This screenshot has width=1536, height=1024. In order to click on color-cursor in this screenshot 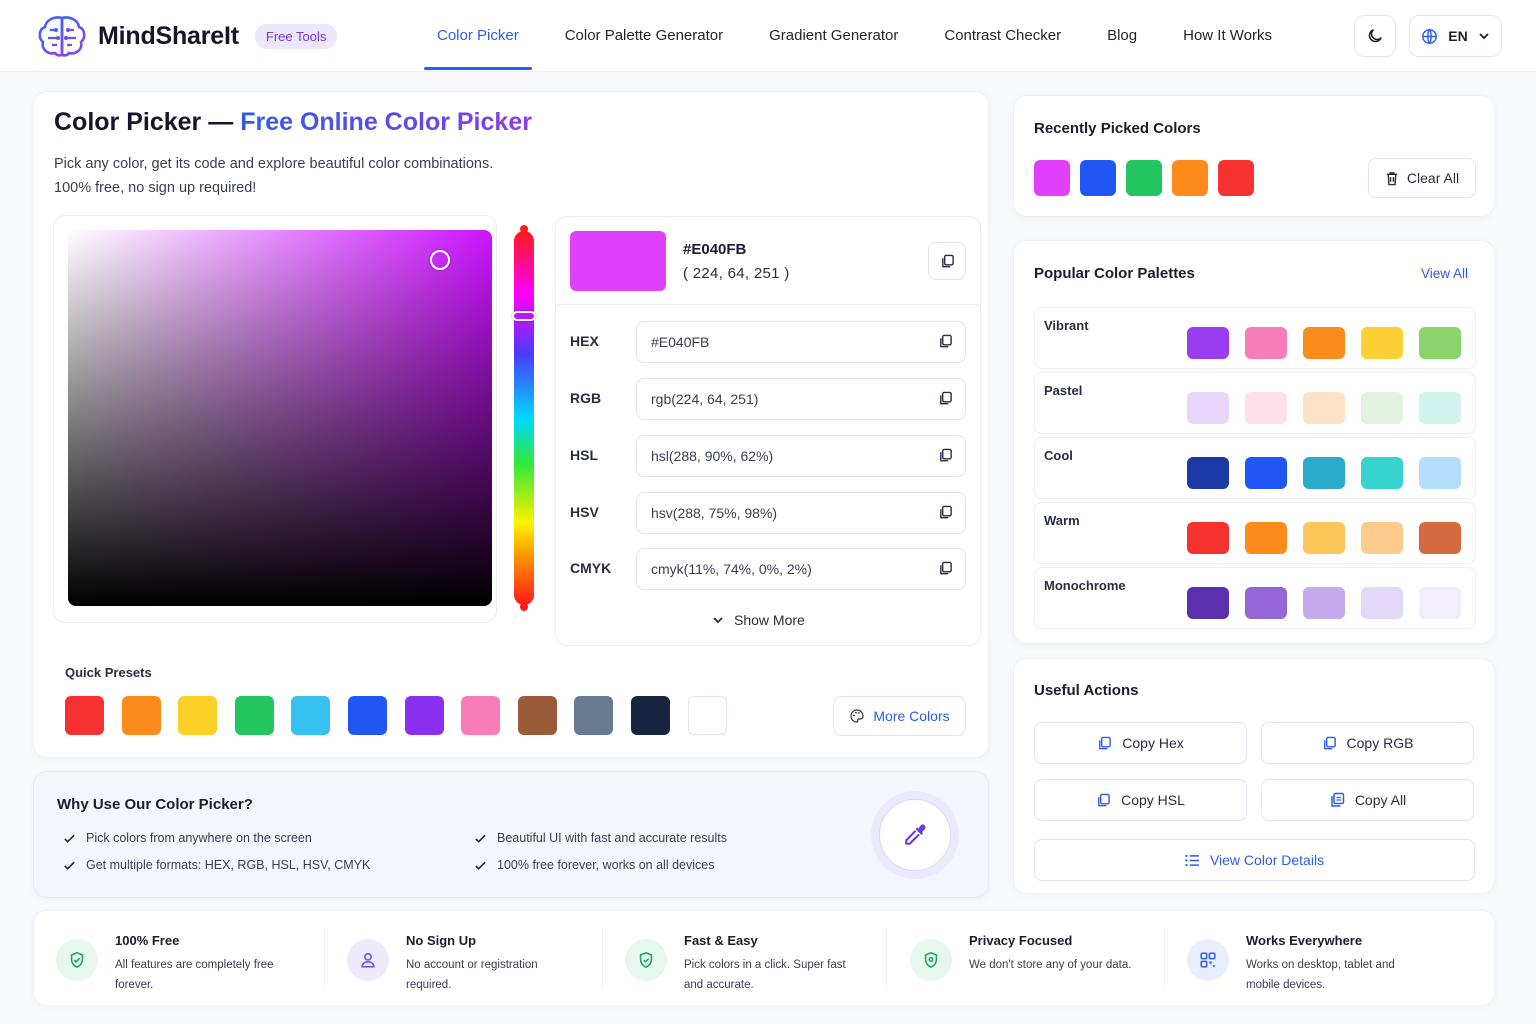, I will do `click(440, 260)`.